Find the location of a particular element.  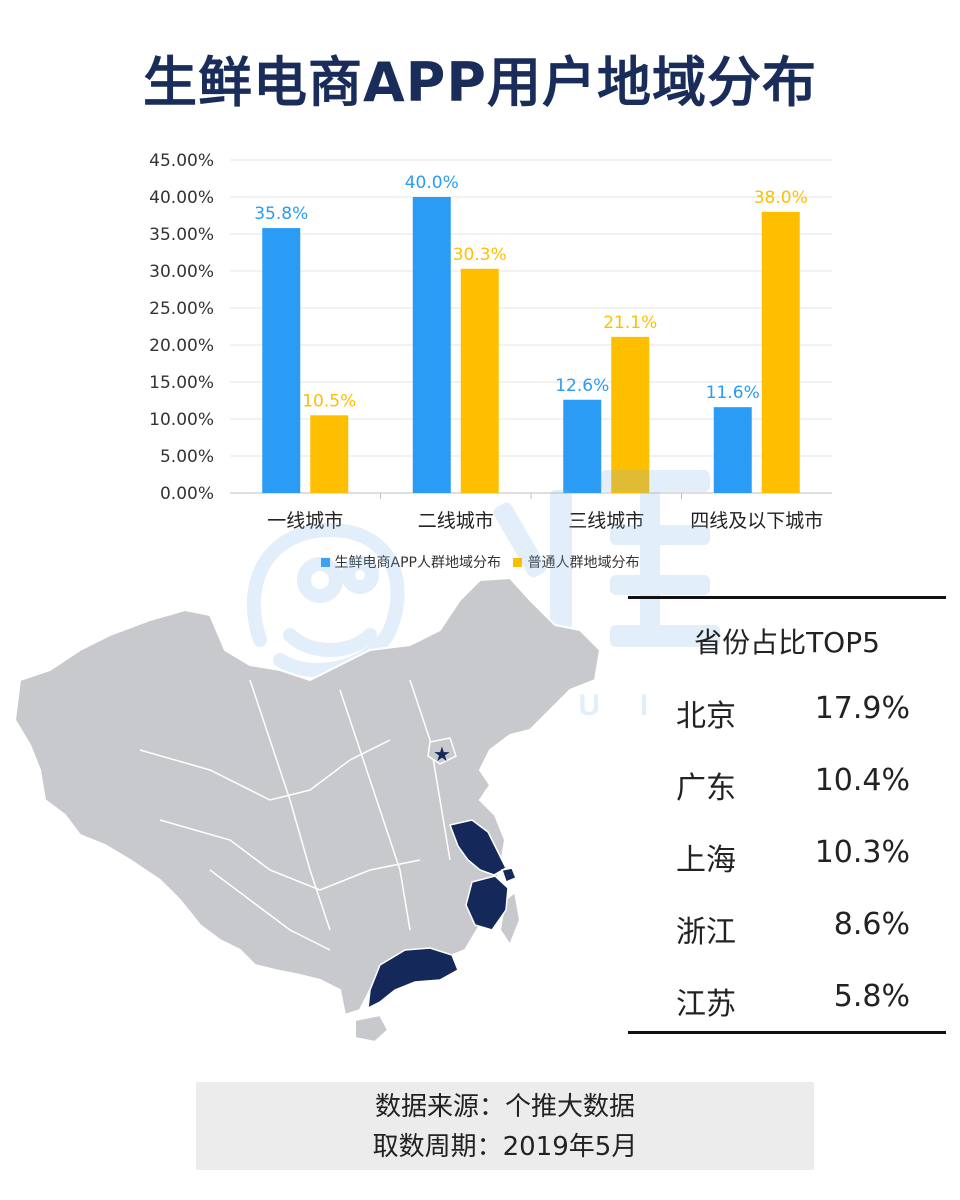

table-row: 北京 17.9% is located at coordinates (787, 712).